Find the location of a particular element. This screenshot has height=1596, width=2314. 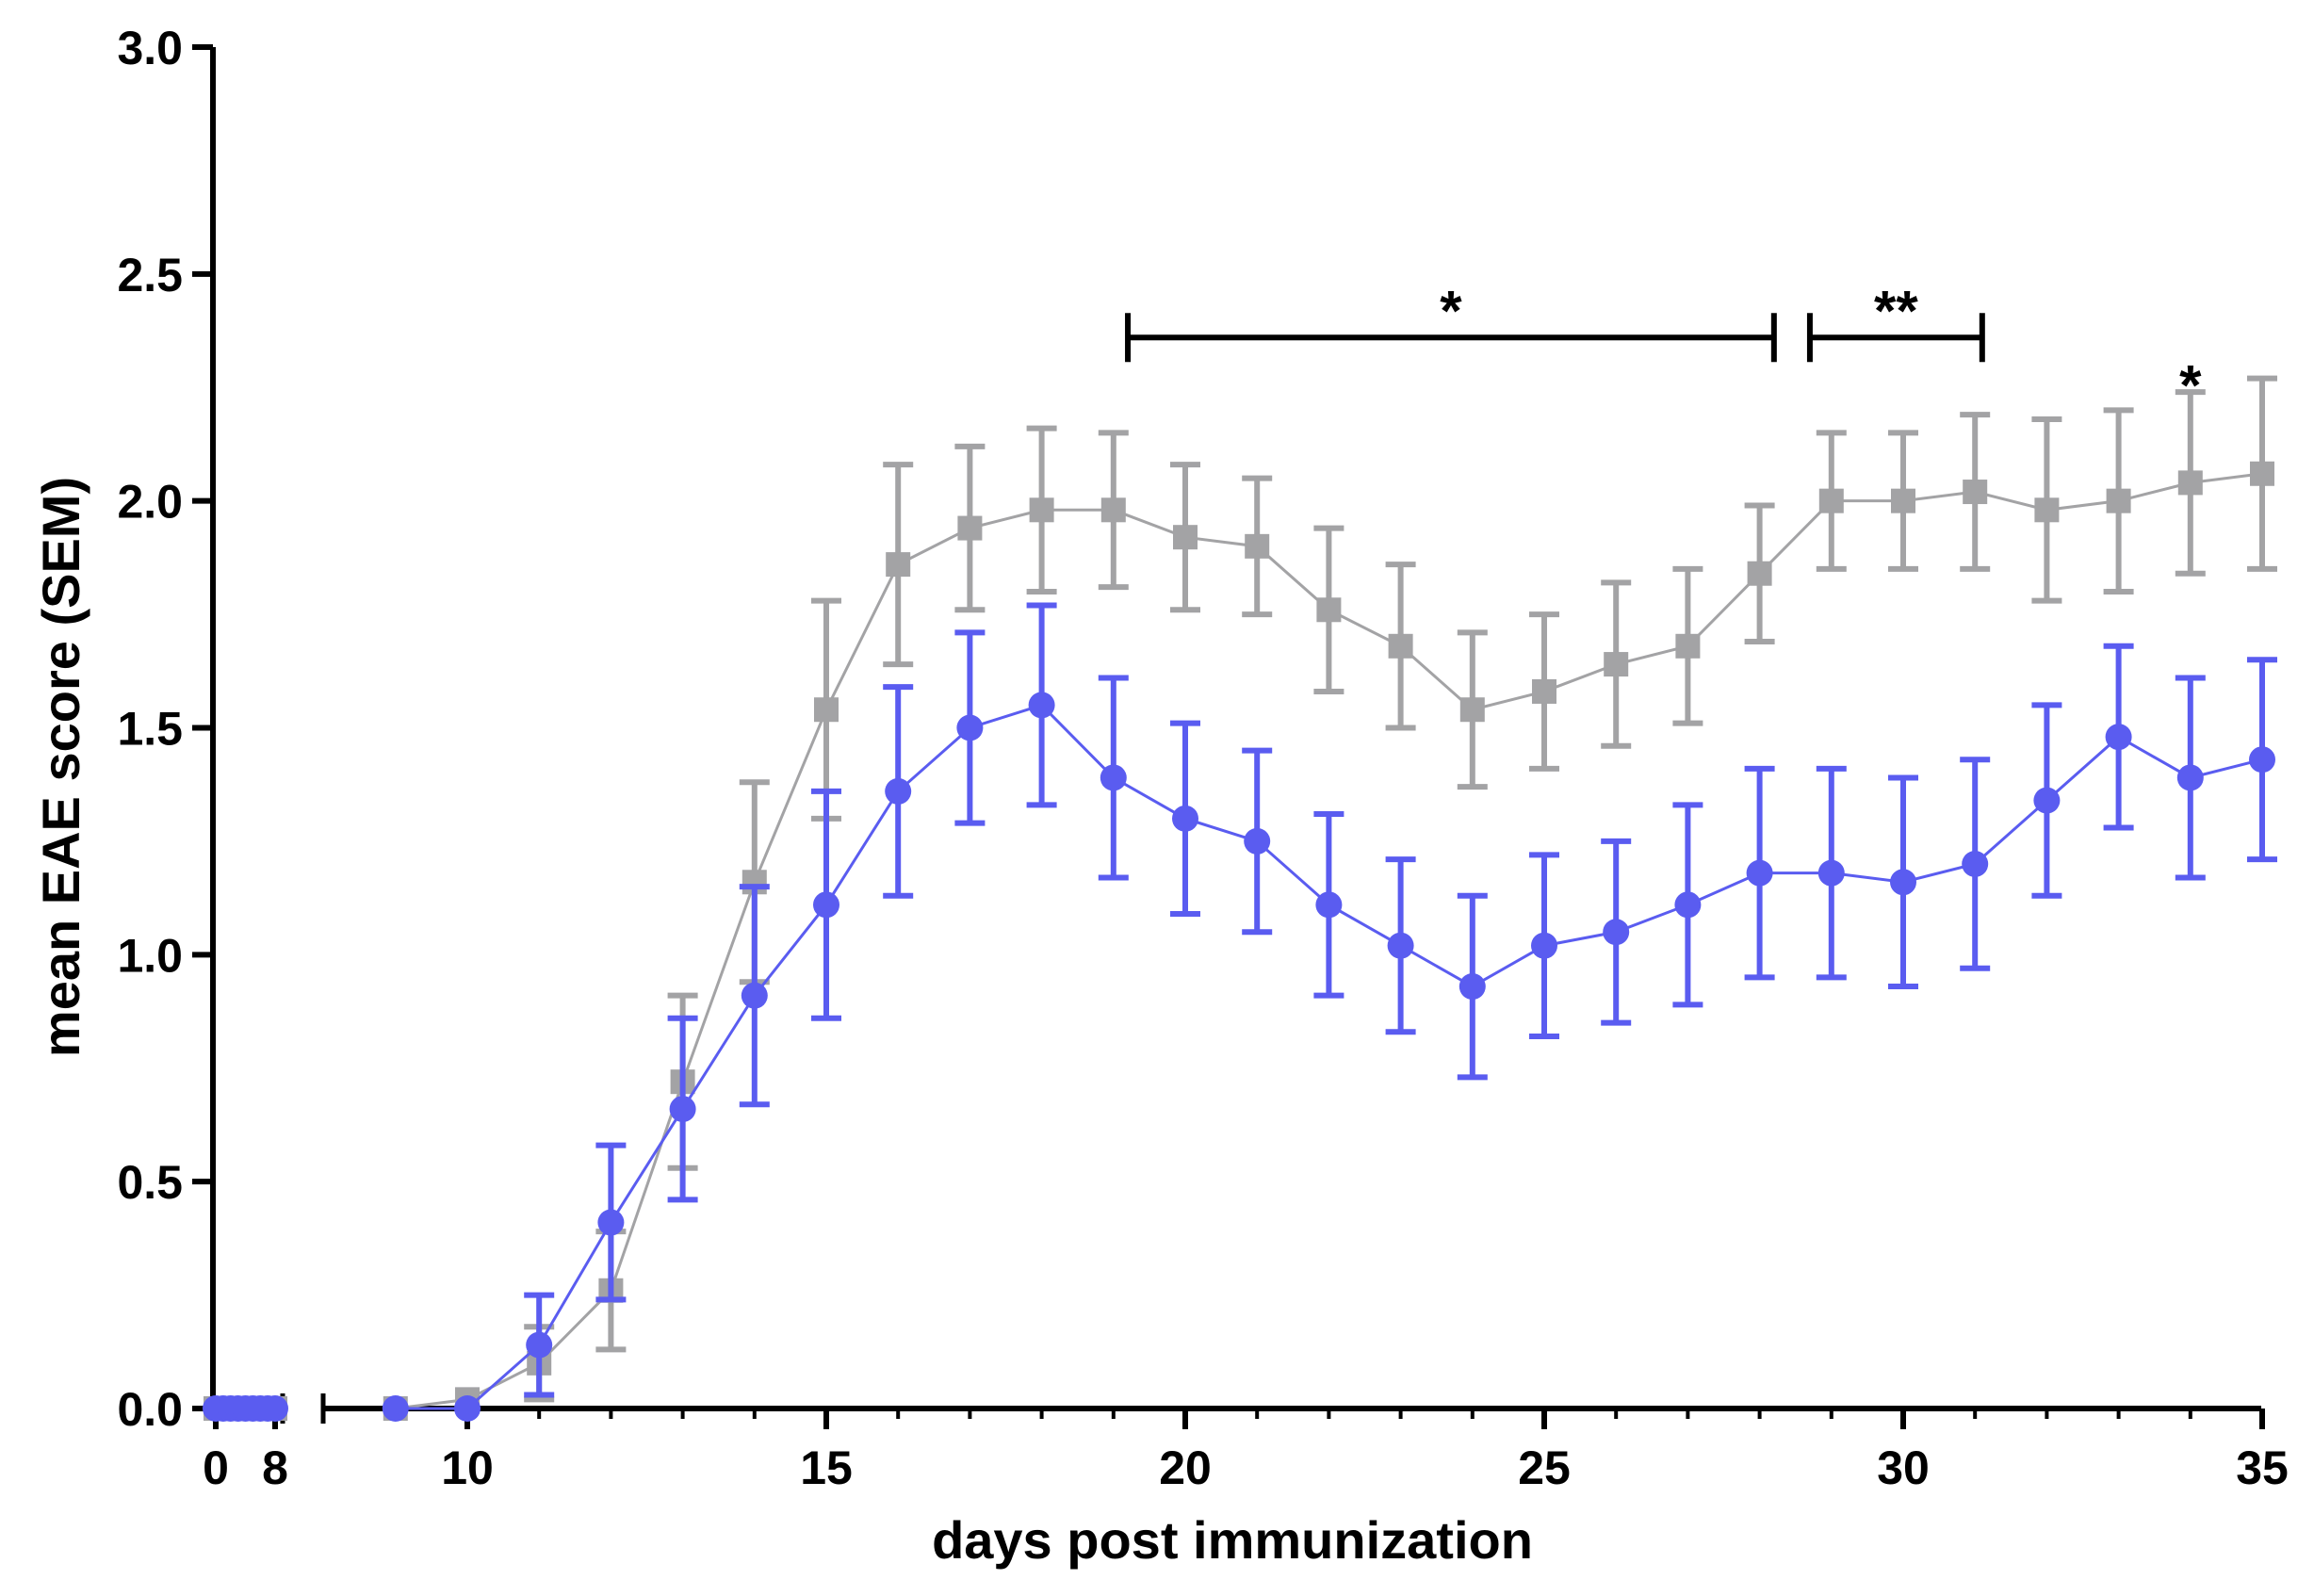

x-tick-label: 8 is located at coordinates (275, 1467).